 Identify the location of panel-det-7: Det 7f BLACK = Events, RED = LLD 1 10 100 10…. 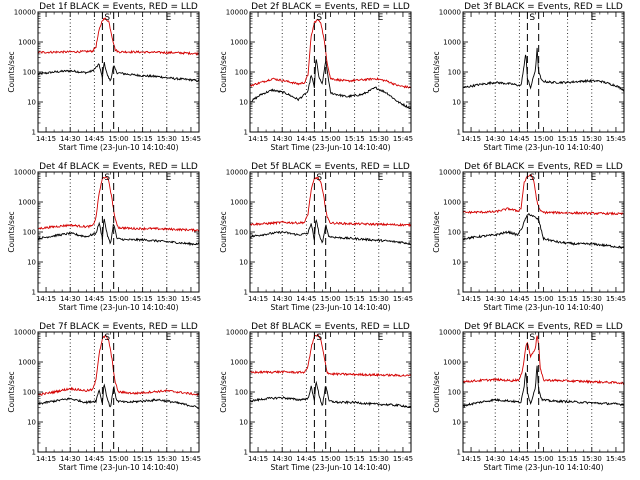
(104, 397).